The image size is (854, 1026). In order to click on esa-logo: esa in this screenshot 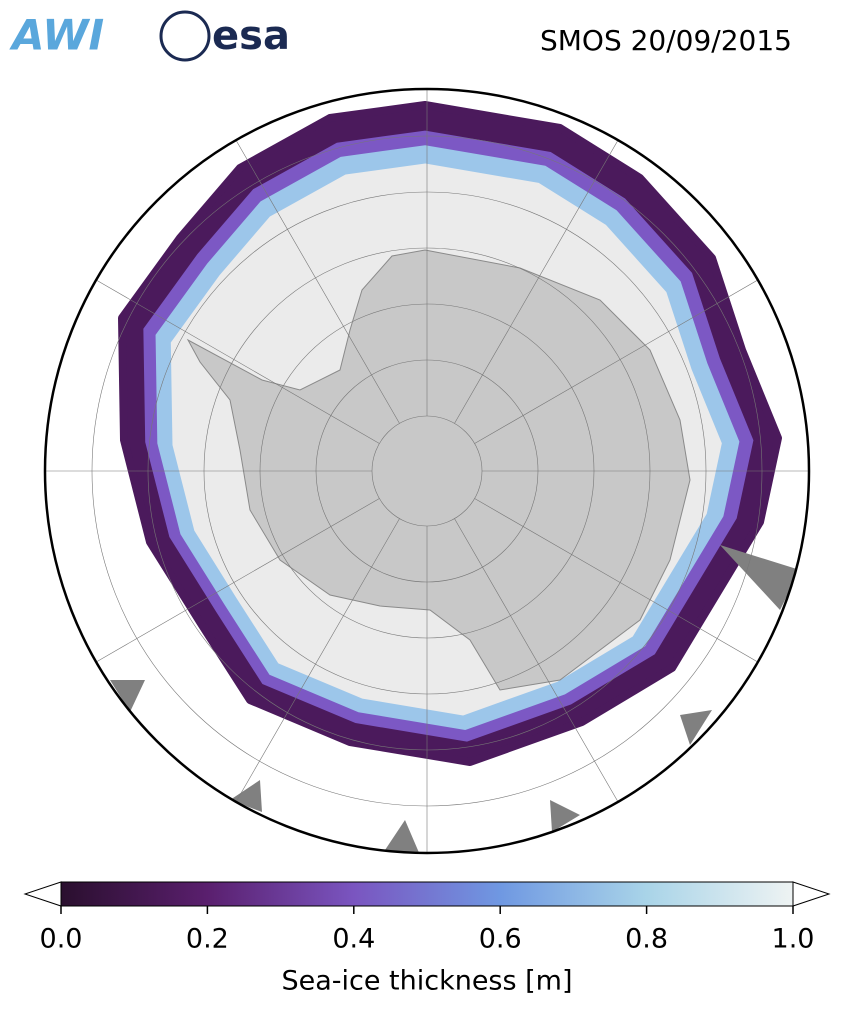, I will do `click(251, 36)`.